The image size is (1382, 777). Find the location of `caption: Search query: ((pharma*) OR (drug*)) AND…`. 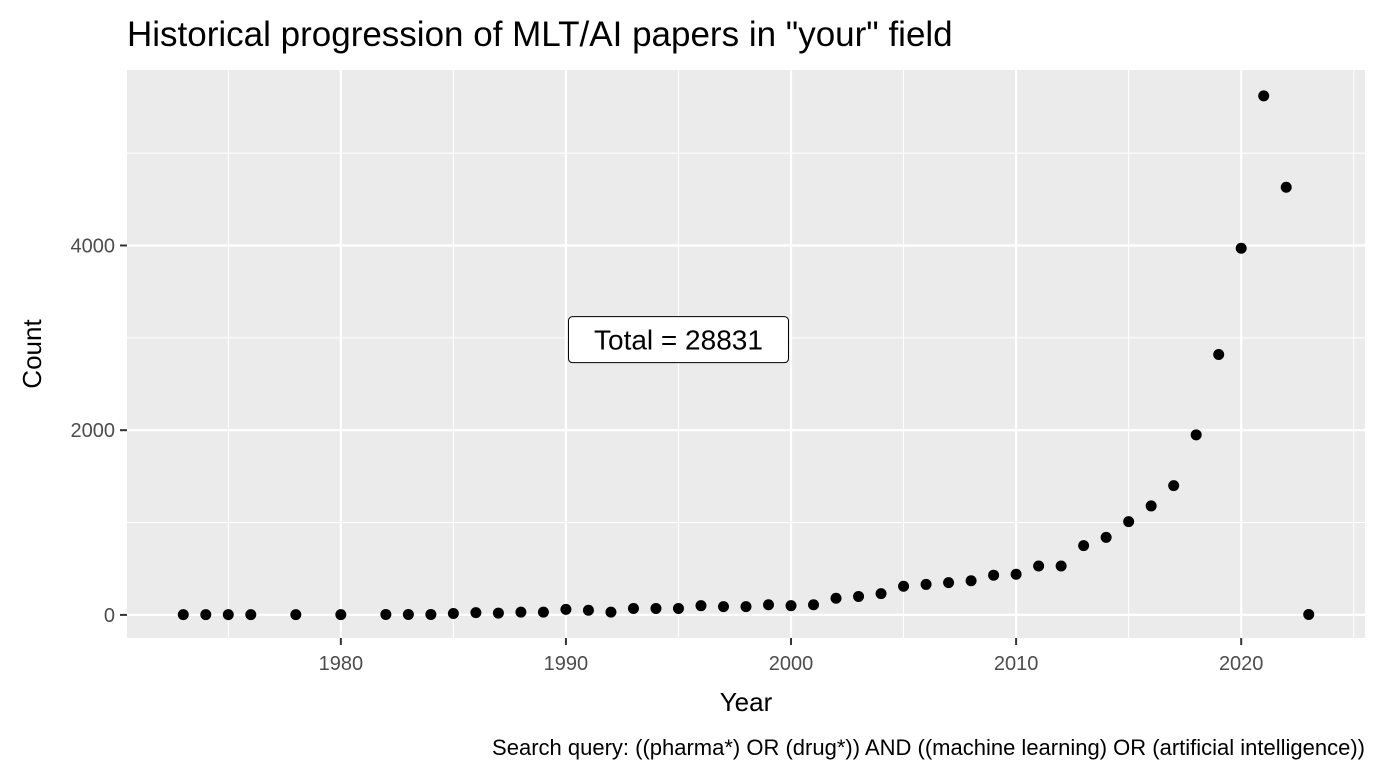

caption: Search query: ((pharma*) OR (drug*)) AND… is located at coordinates (928, 747).